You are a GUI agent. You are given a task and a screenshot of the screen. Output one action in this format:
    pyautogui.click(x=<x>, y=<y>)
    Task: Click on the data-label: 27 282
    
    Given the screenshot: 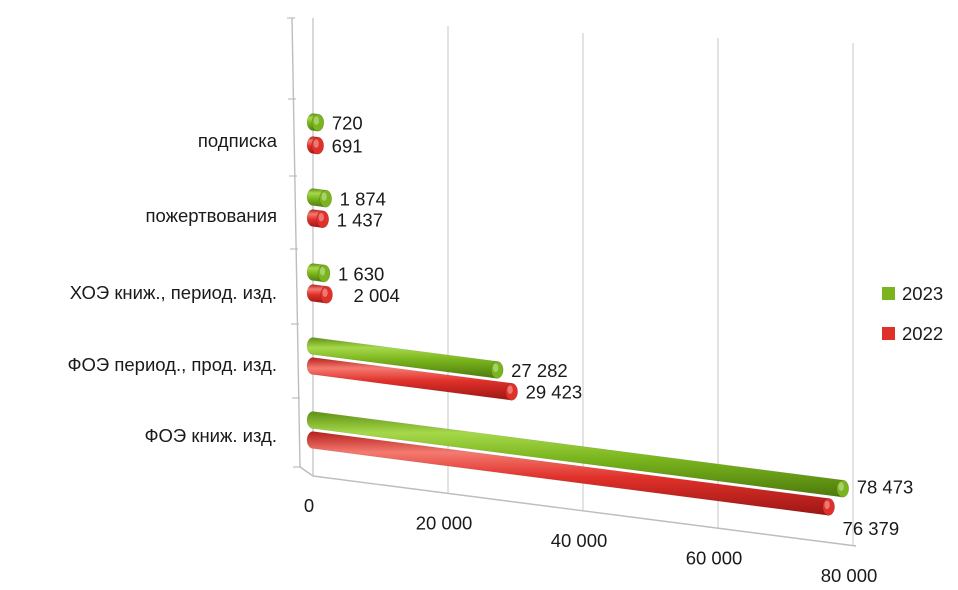 What is the action you would take?
    pyautogui.click(x=539, y=370)
    